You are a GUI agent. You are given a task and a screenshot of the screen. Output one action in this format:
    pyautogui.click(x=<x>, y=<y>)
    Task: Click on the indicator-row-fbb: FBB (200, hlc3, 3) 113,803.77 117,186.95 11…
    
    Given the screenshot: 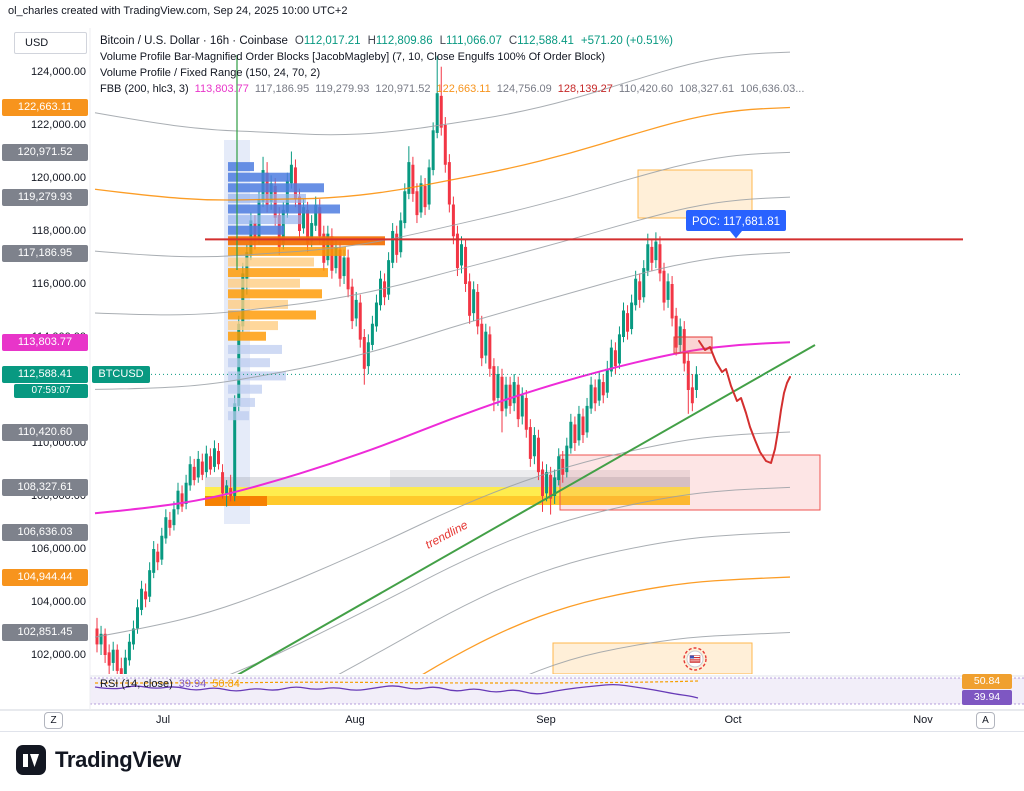 What is the action you would take?
    pyautogui.click(x=452, y=89)
    